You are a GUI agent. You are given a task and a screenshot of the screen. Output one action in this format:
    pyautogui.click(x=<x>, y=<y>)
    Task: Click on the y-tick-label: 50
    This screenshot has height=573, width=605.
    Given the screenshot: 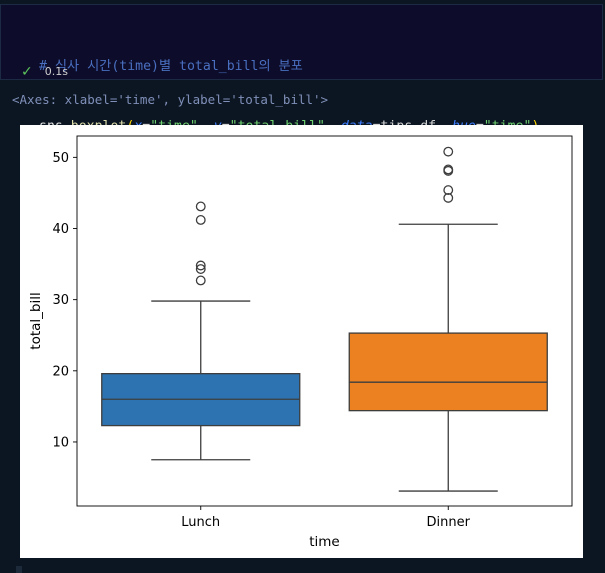 What is the action you would take?
    pyautogui.click(x=60, y=158)
    